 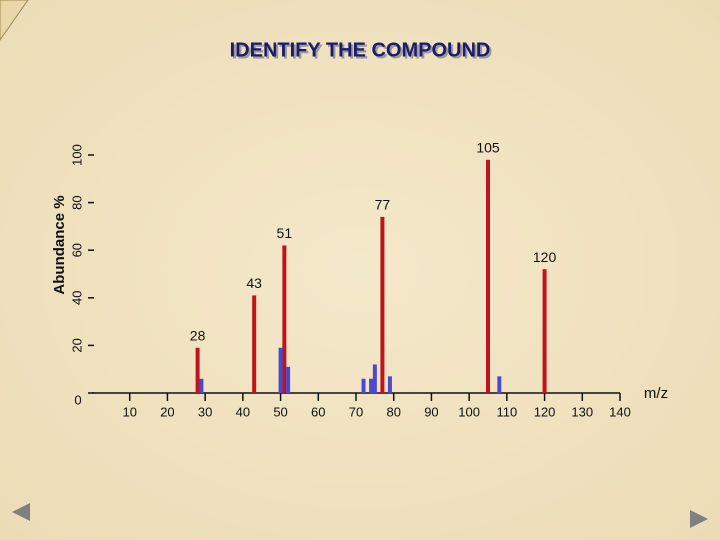 I want to click on title-shadow: IDENTIFY THE COMPOUND, so click(x=362, y=52).